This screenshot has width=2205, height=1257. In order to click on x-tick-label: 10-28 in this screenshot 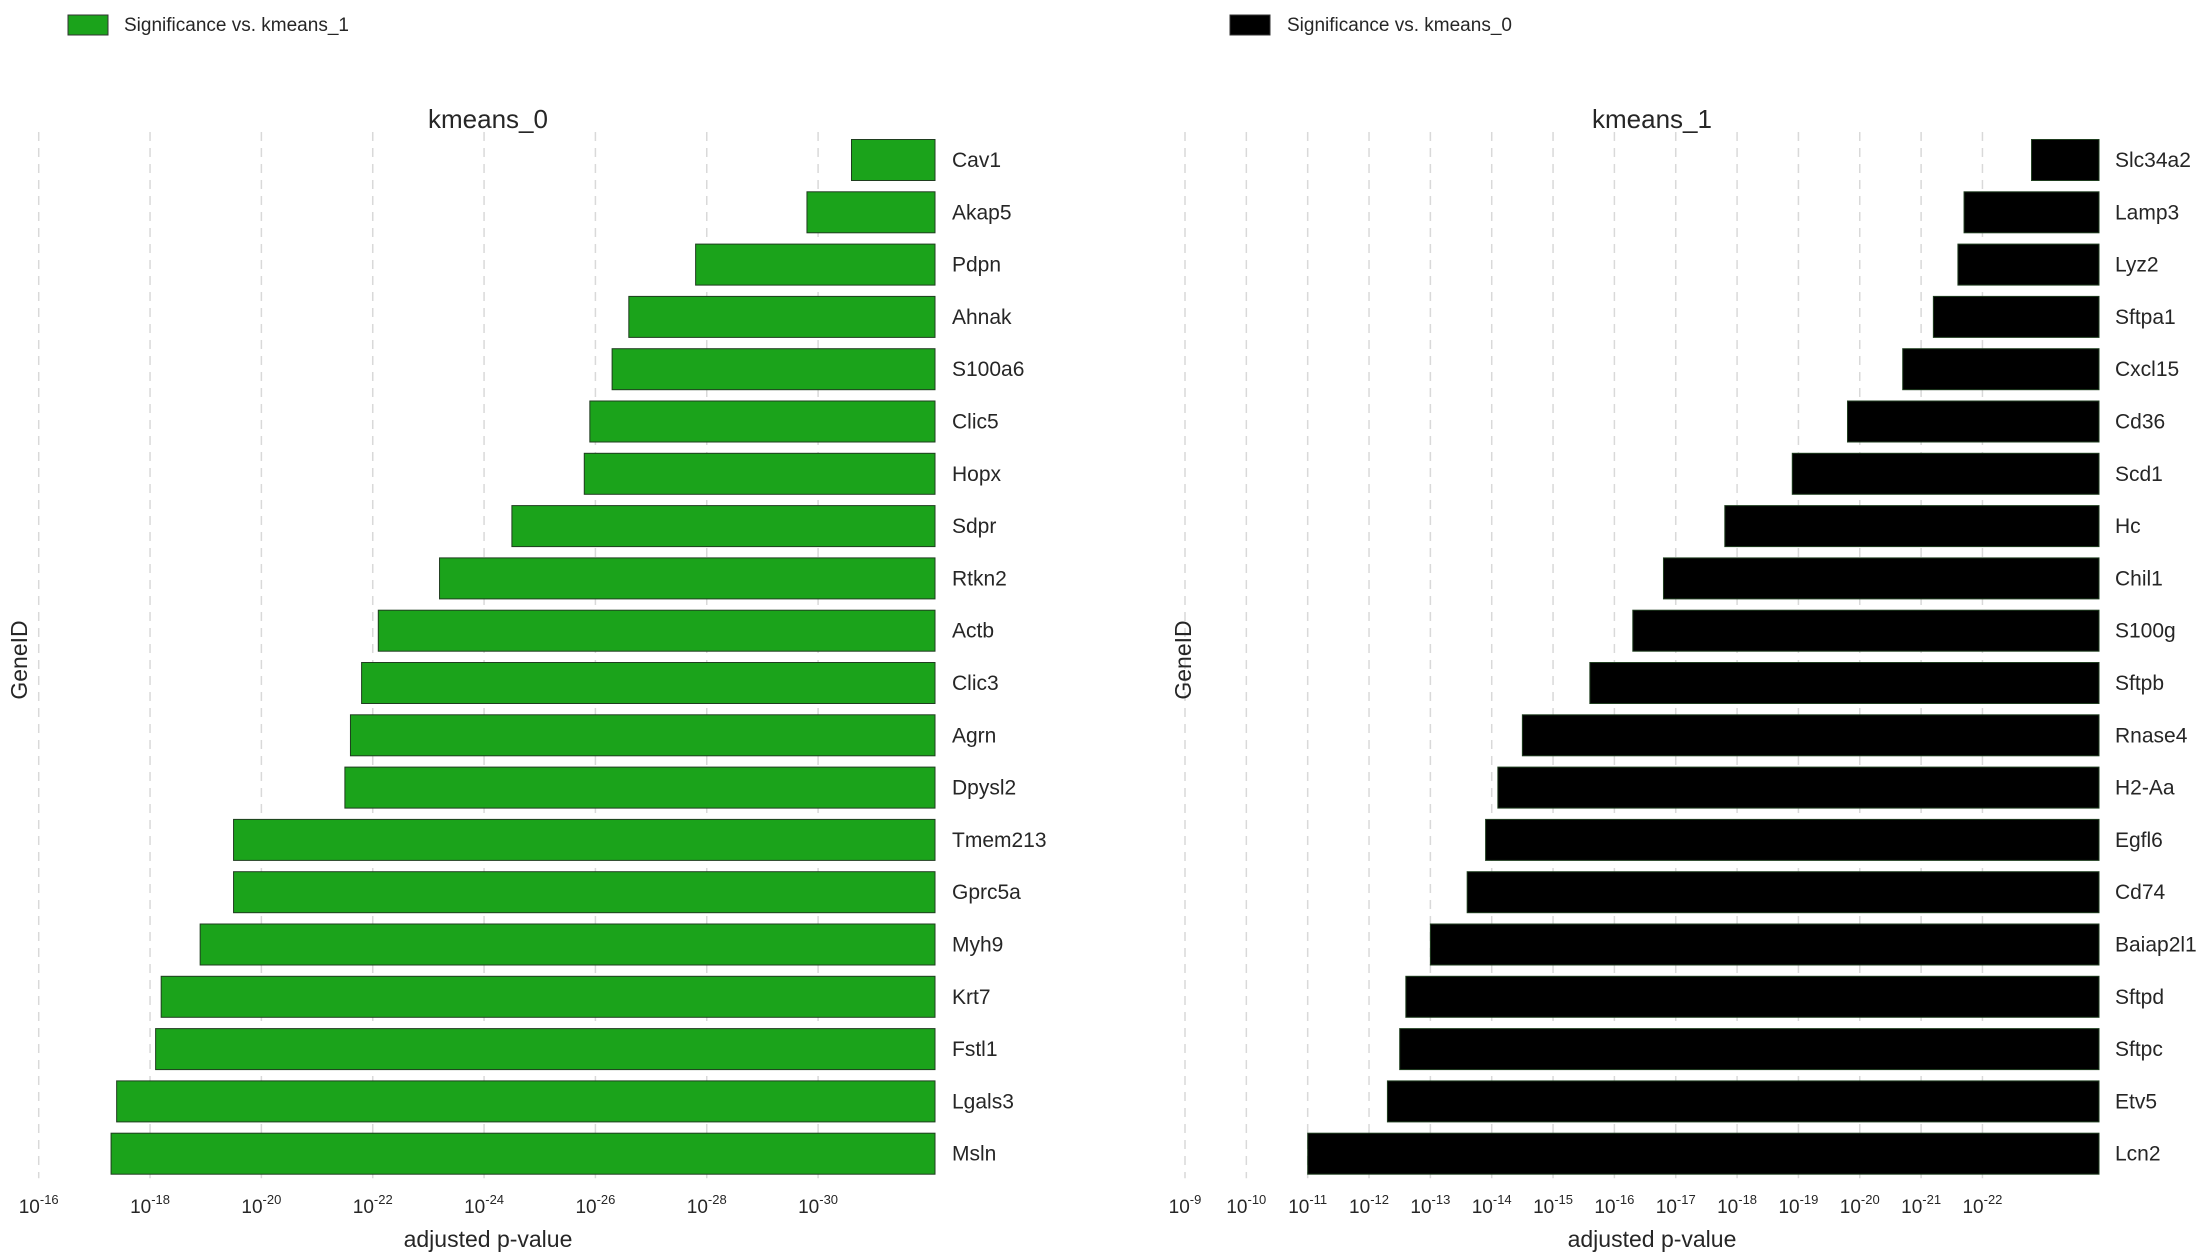, I will do `click(707, 1205)`.